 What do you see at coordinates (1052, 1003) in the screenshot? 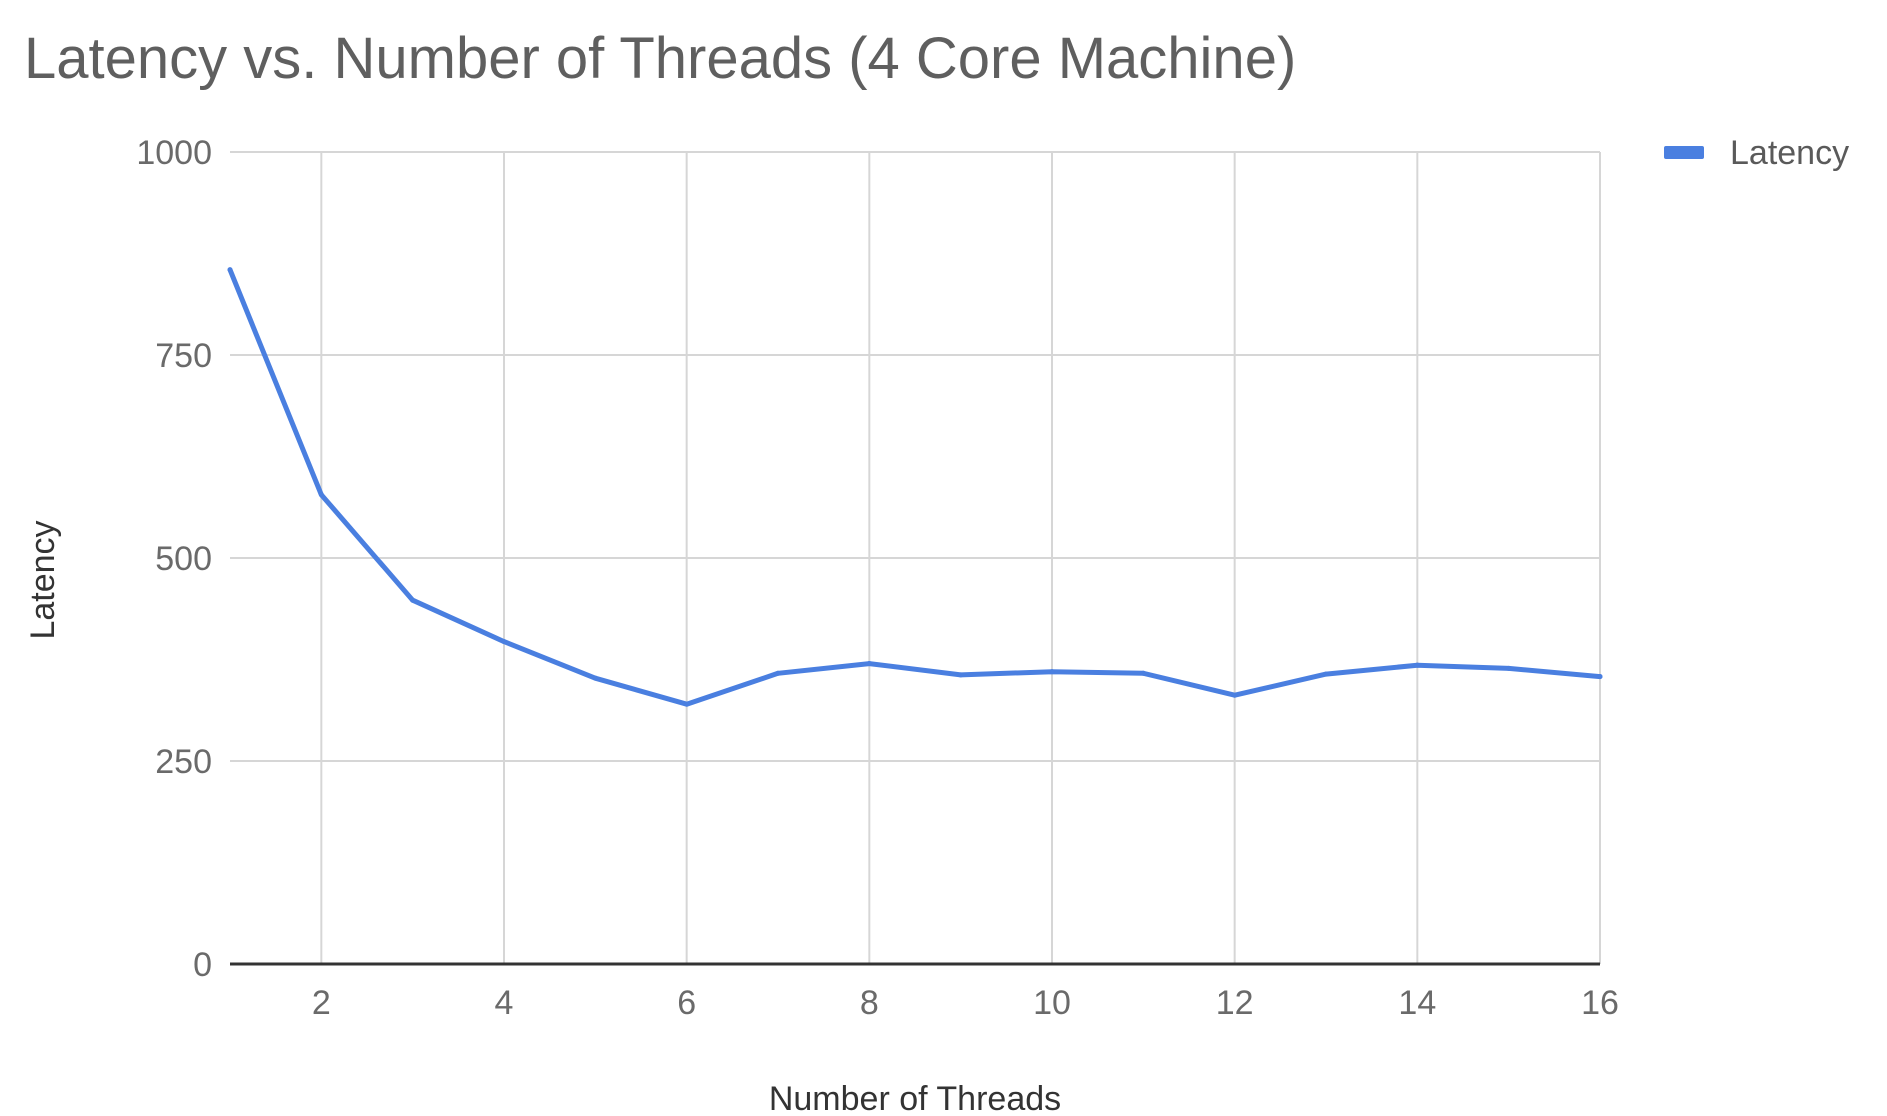
I see `x-tick-label: 10` at bounding box center [1052, 1003].